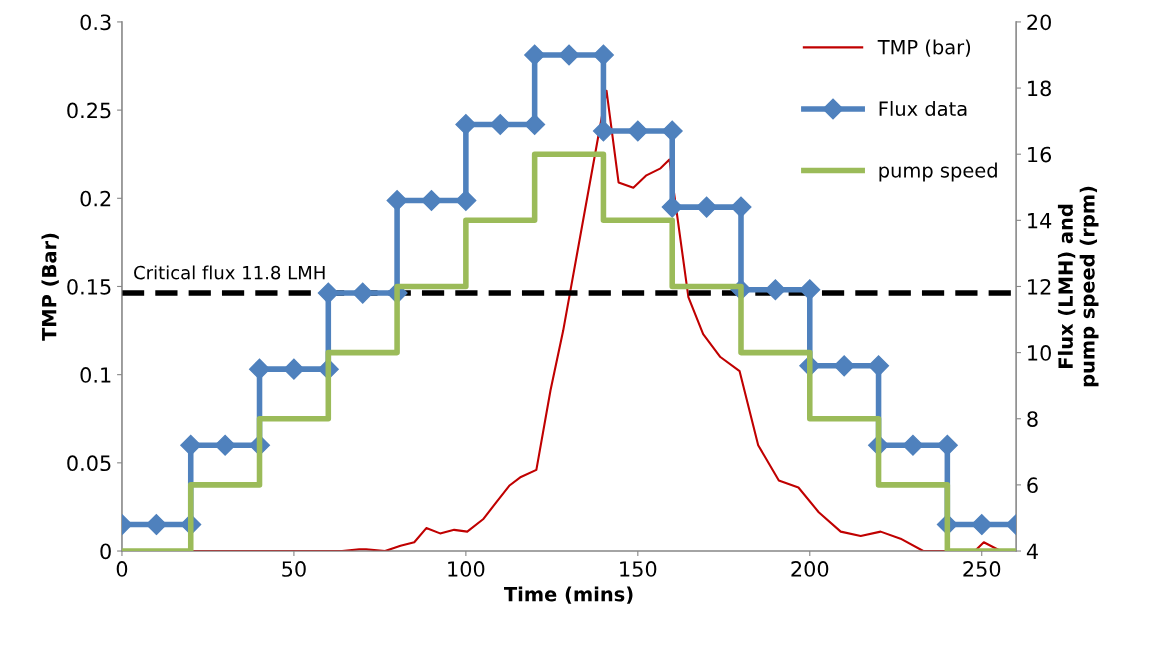 The height and width of the screenshot is (645, 1156). I want to click on y-tick-label: 0.25, so click(89, 110).